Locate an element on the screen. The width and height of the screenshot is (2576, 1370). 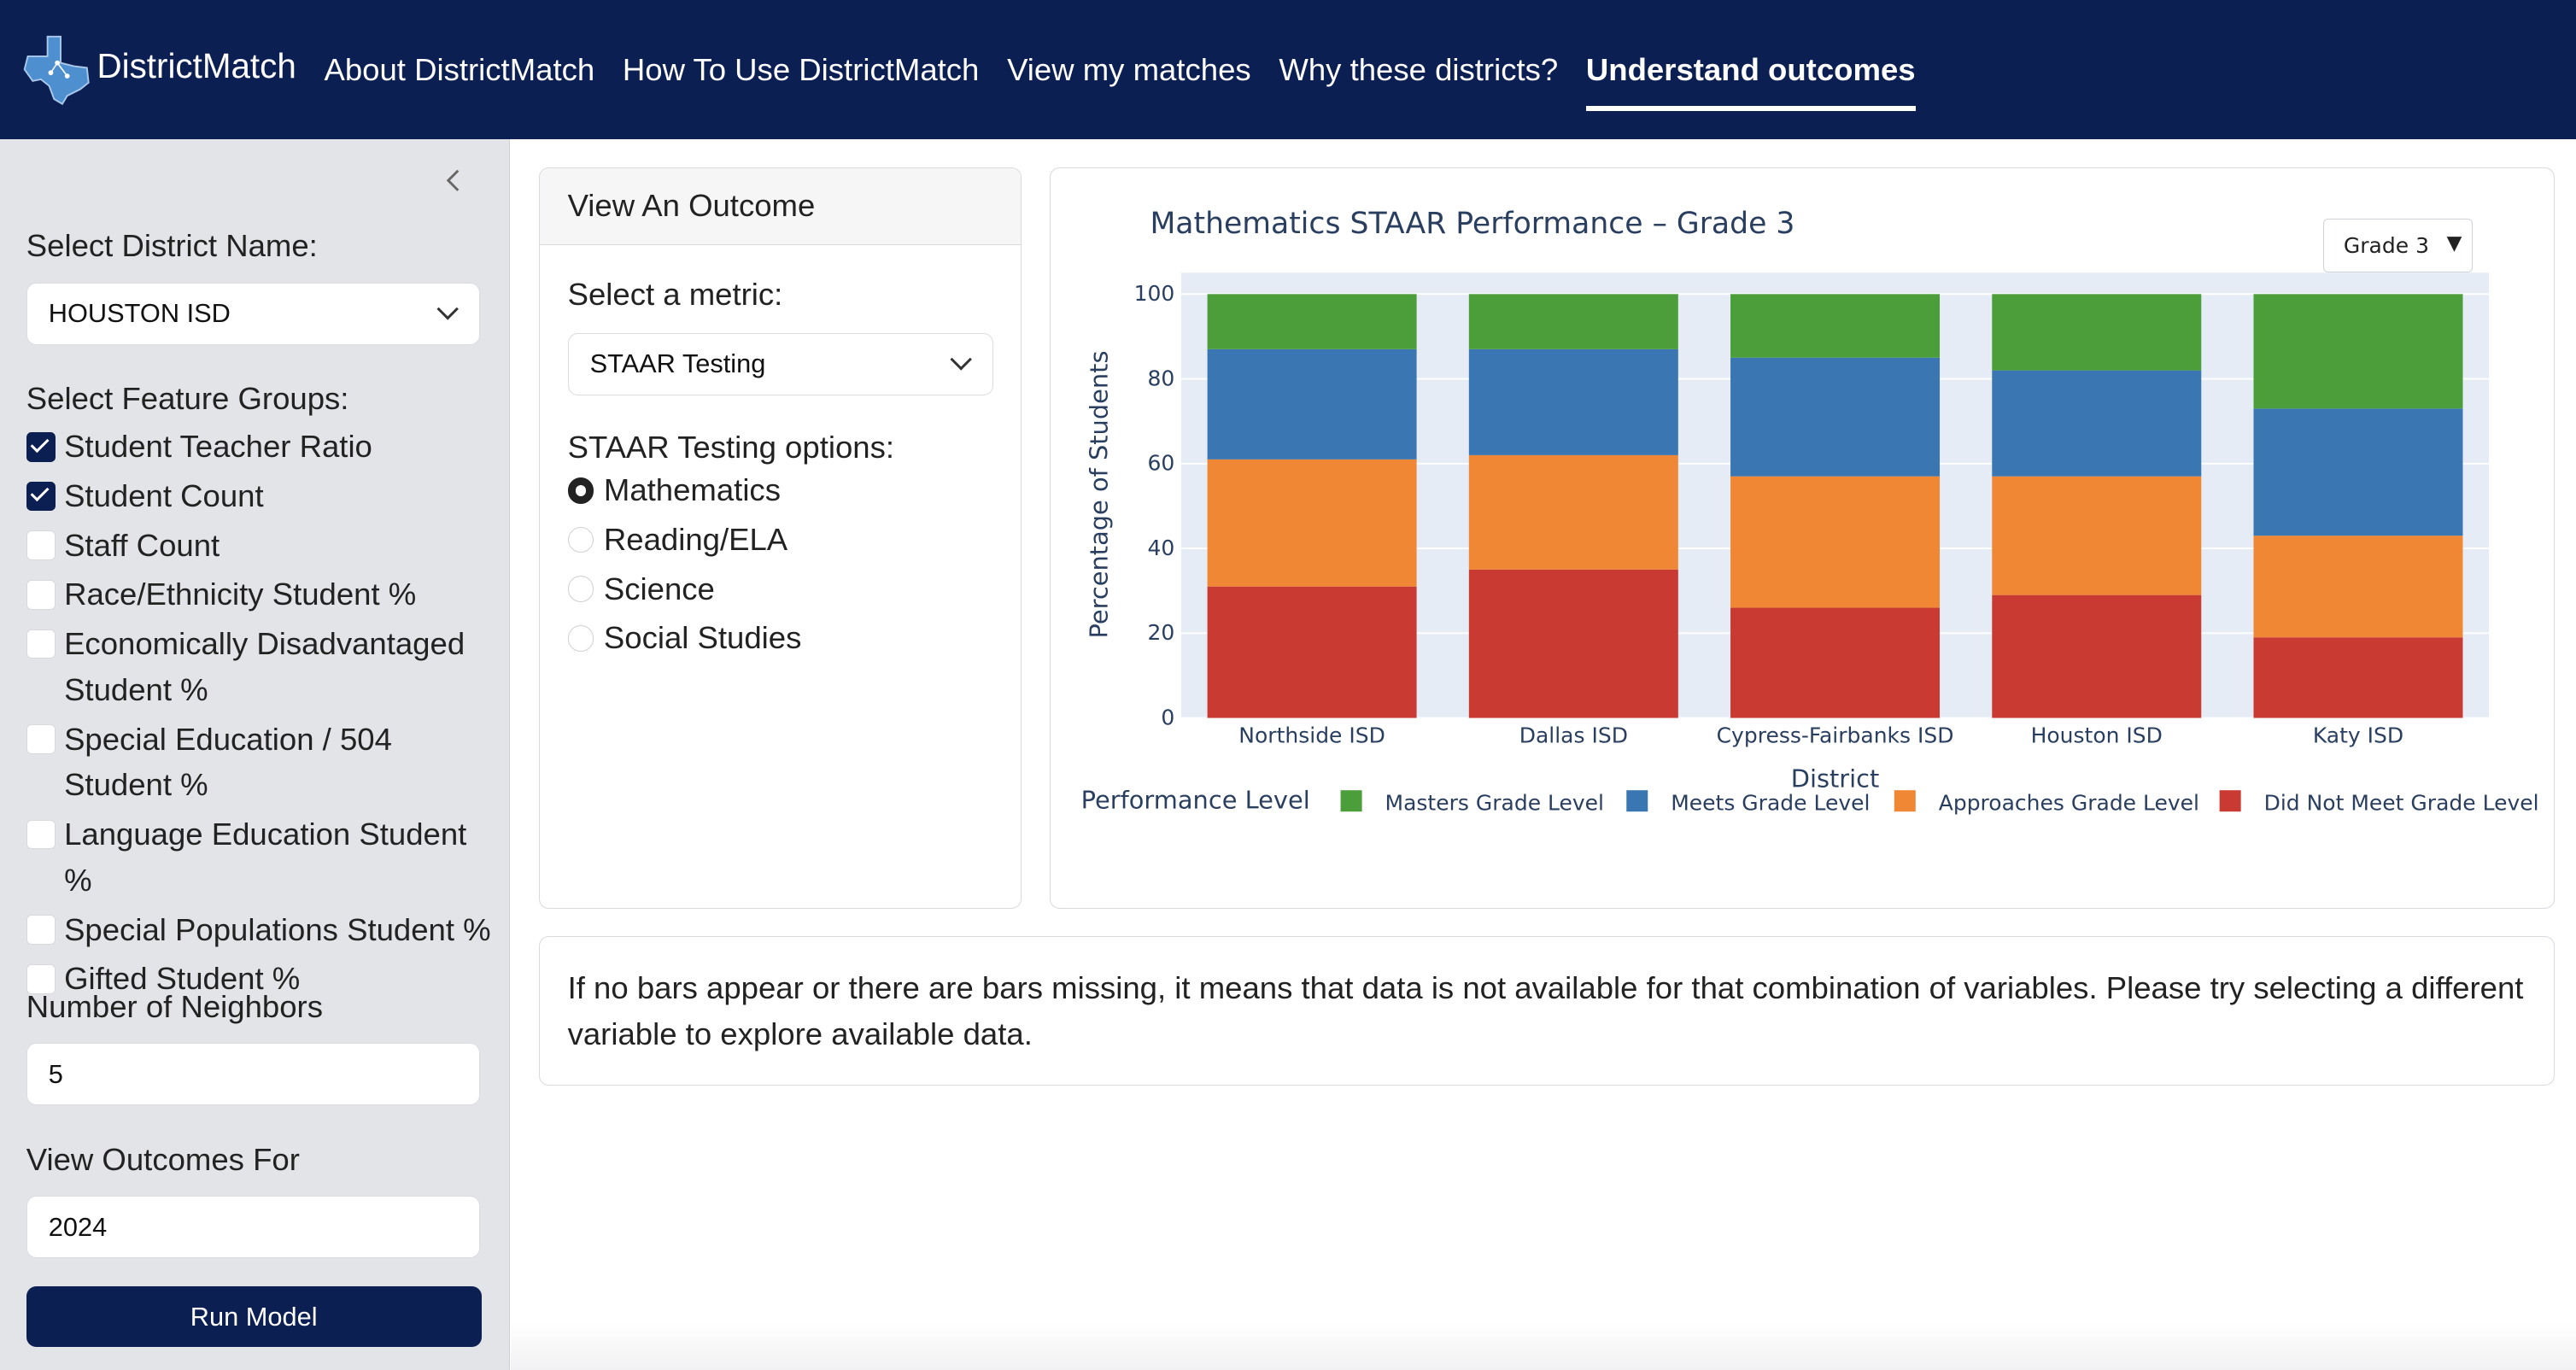
y-axis-title: Percentage of Students is located at coordinates (1098, 494).